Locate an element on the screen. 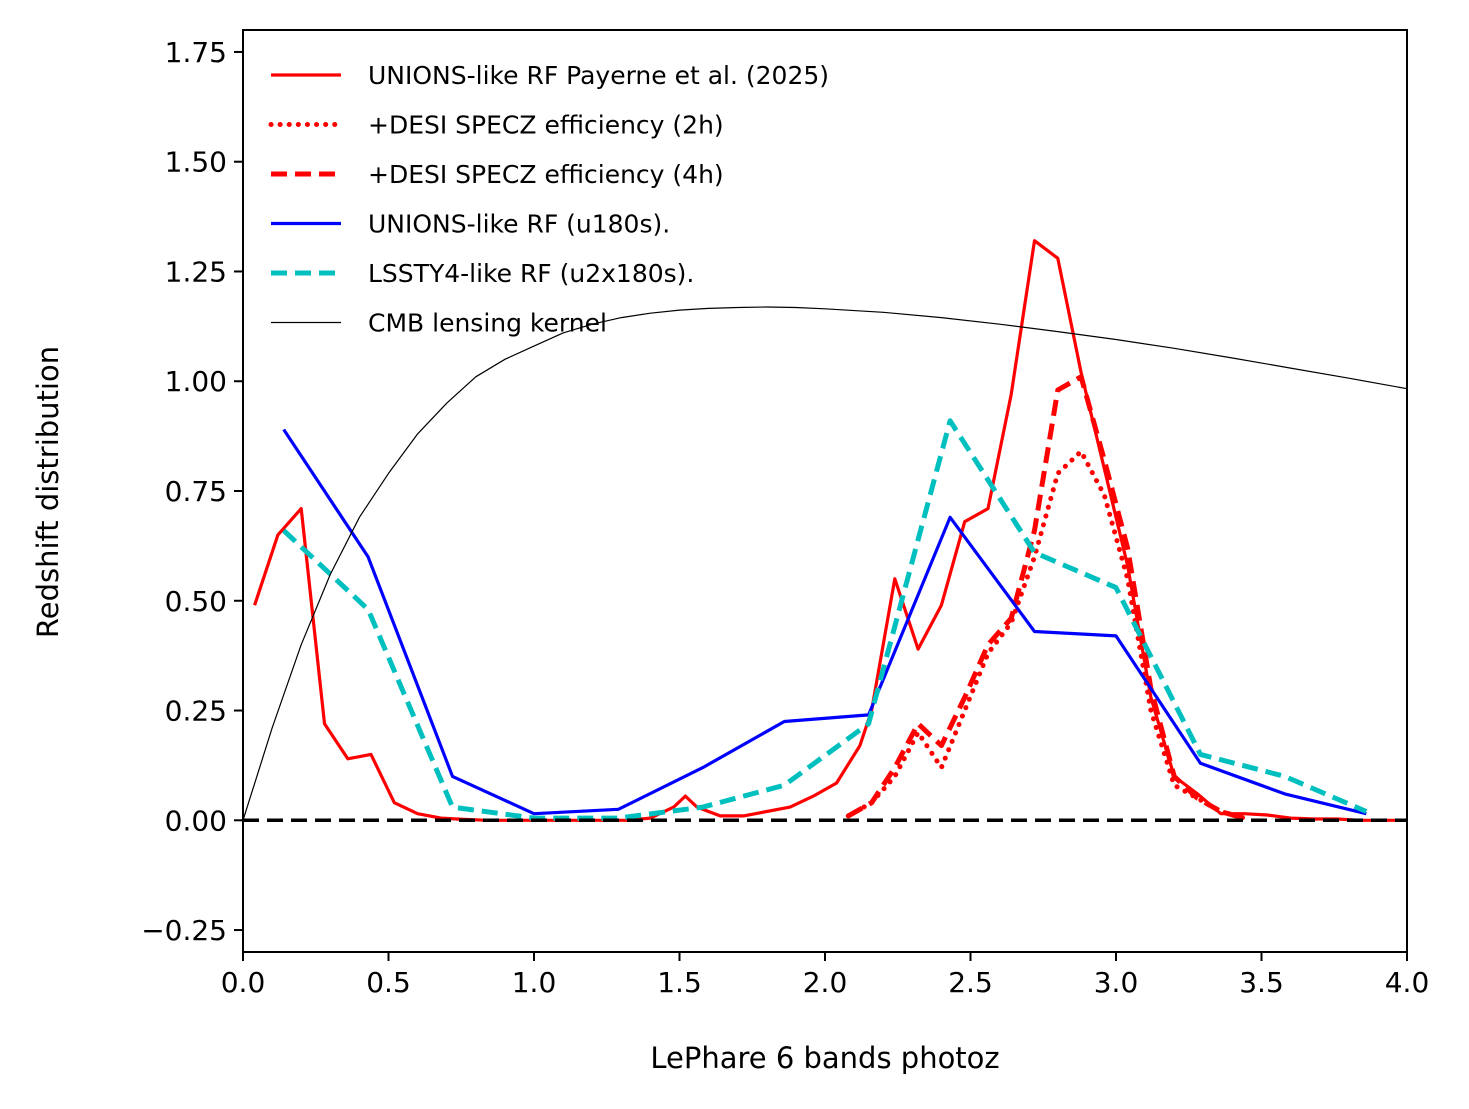  legend-label-3: +DESI SPECZ efficiency (4h) is located at coordinates (546, 174).